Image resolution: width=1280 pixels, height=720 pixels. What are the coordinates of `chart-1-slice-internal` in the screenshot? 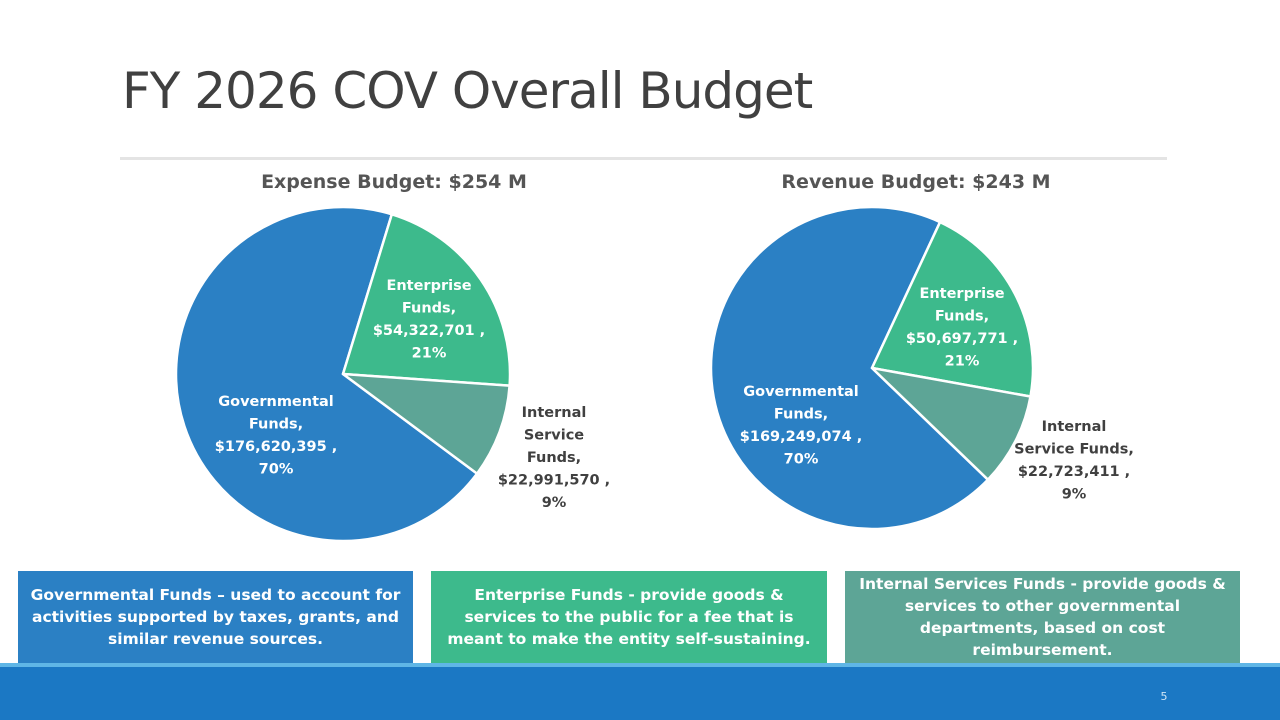 It's located at (951, 423).